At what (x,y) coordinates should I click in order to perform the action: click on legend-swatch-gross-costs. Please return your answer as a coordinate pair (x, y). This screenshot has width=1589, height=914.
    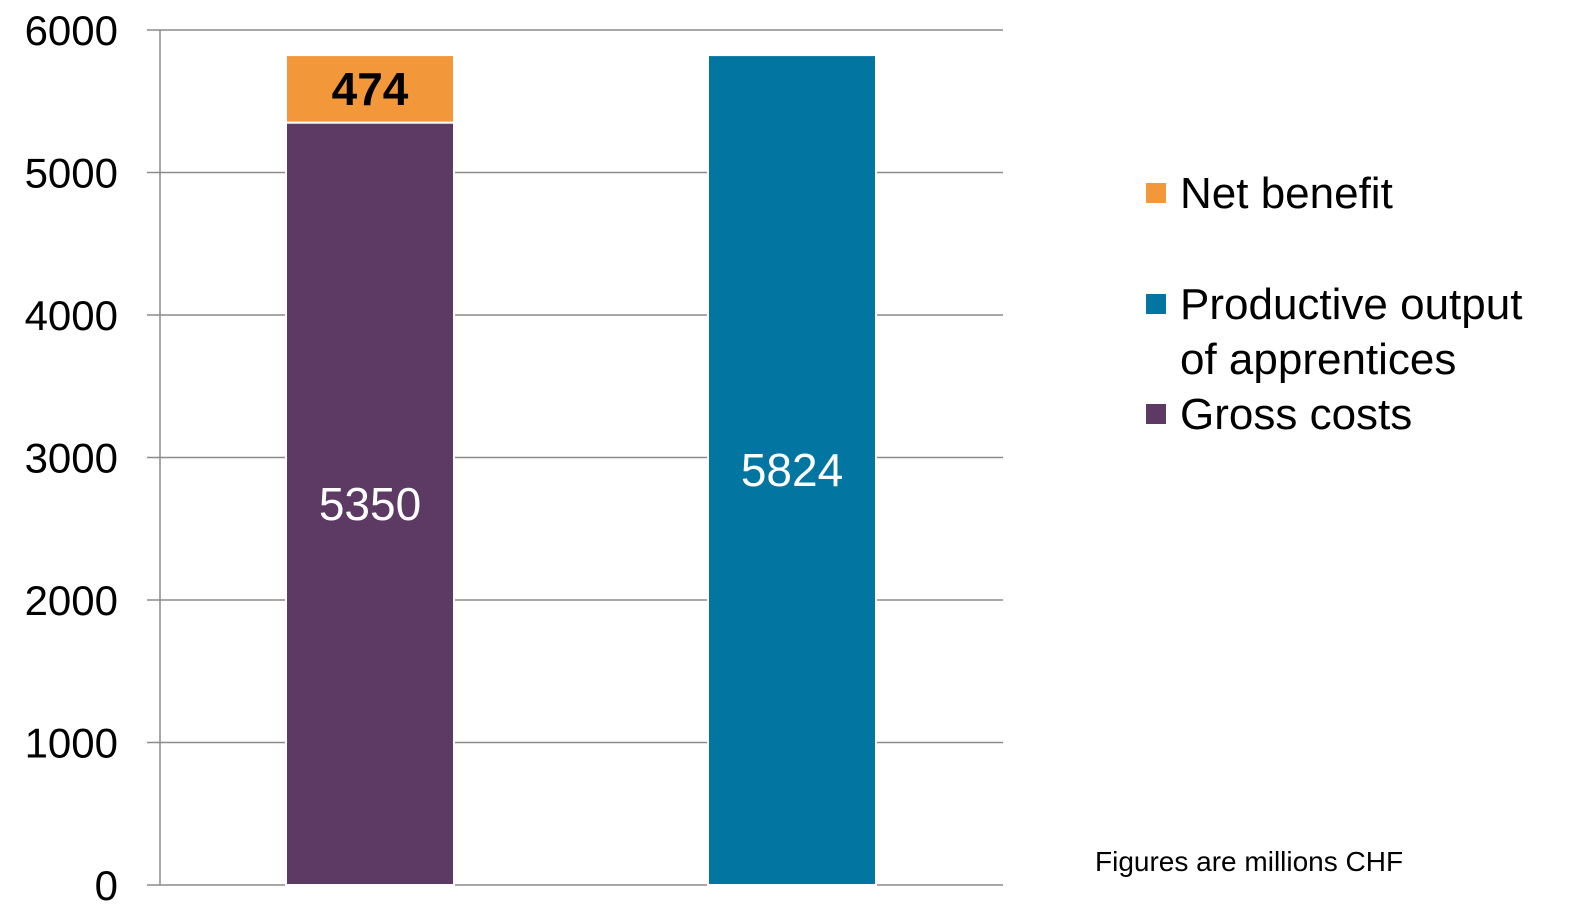
    Looking at the image, I should click on (1156, 414).